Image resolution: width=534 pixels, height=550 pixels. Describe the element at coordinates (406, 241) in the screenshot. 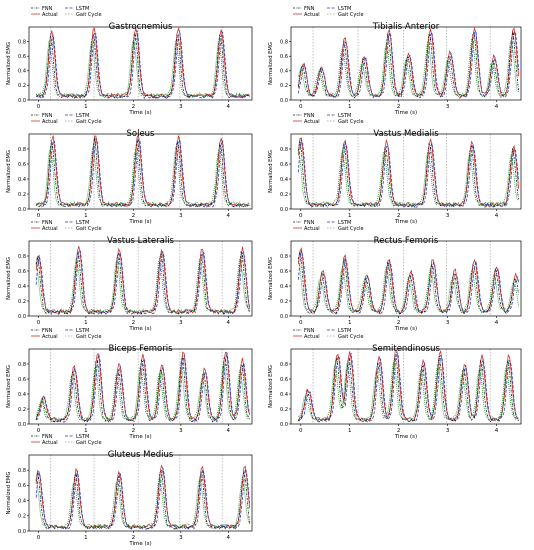

I see `panel-title: Rectus Femoris` at that location.